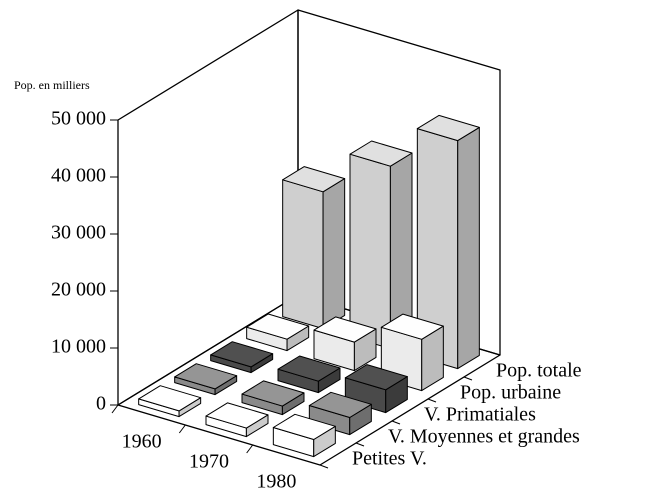  What do you see at coordinates (78, 119) in the screenshot?
I see `y-tick-label: 50 000` at bounding box center [78, 119].